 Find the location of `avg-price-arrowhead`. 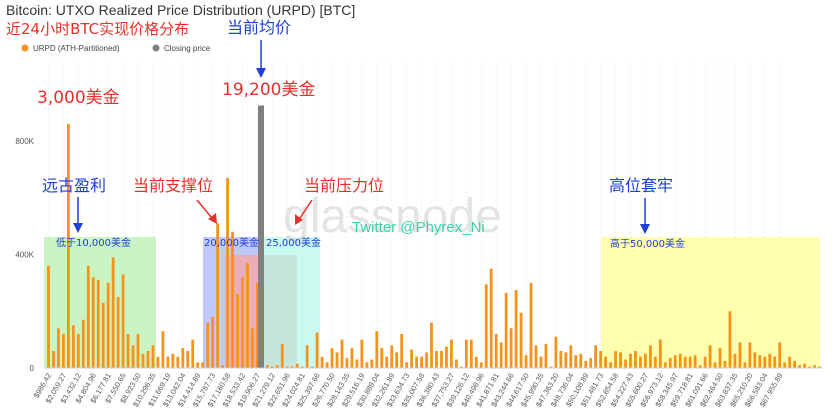

avg-price-arrowhead is located at coordinates (261, 73).